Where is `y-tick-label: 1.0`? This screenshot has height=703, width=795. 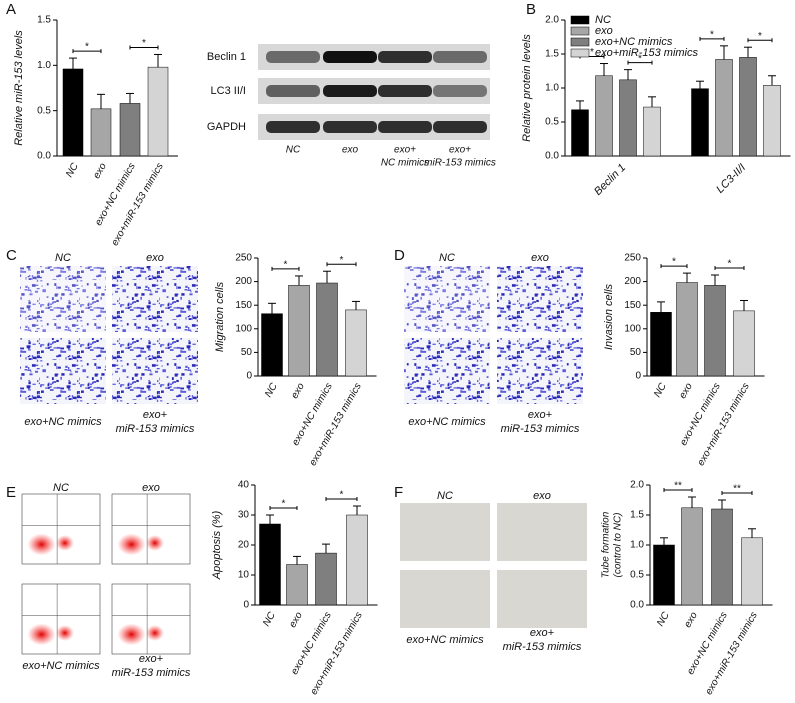
y-tick-label: 1.0 is located at coordinates (552, 88).